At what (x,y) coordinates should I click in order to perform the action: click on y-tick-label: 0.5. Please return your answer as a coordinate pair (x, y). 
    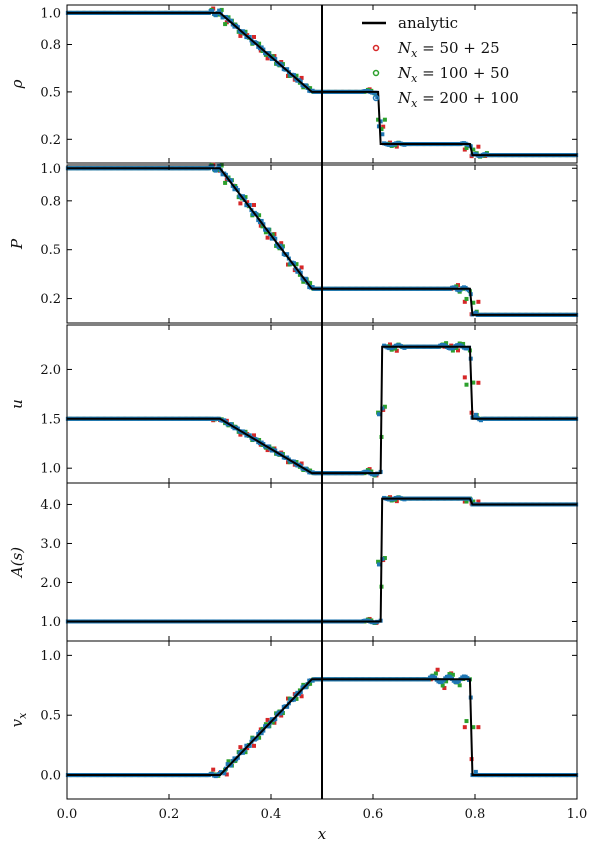
    Looking at the image, I should click on (50, 92).